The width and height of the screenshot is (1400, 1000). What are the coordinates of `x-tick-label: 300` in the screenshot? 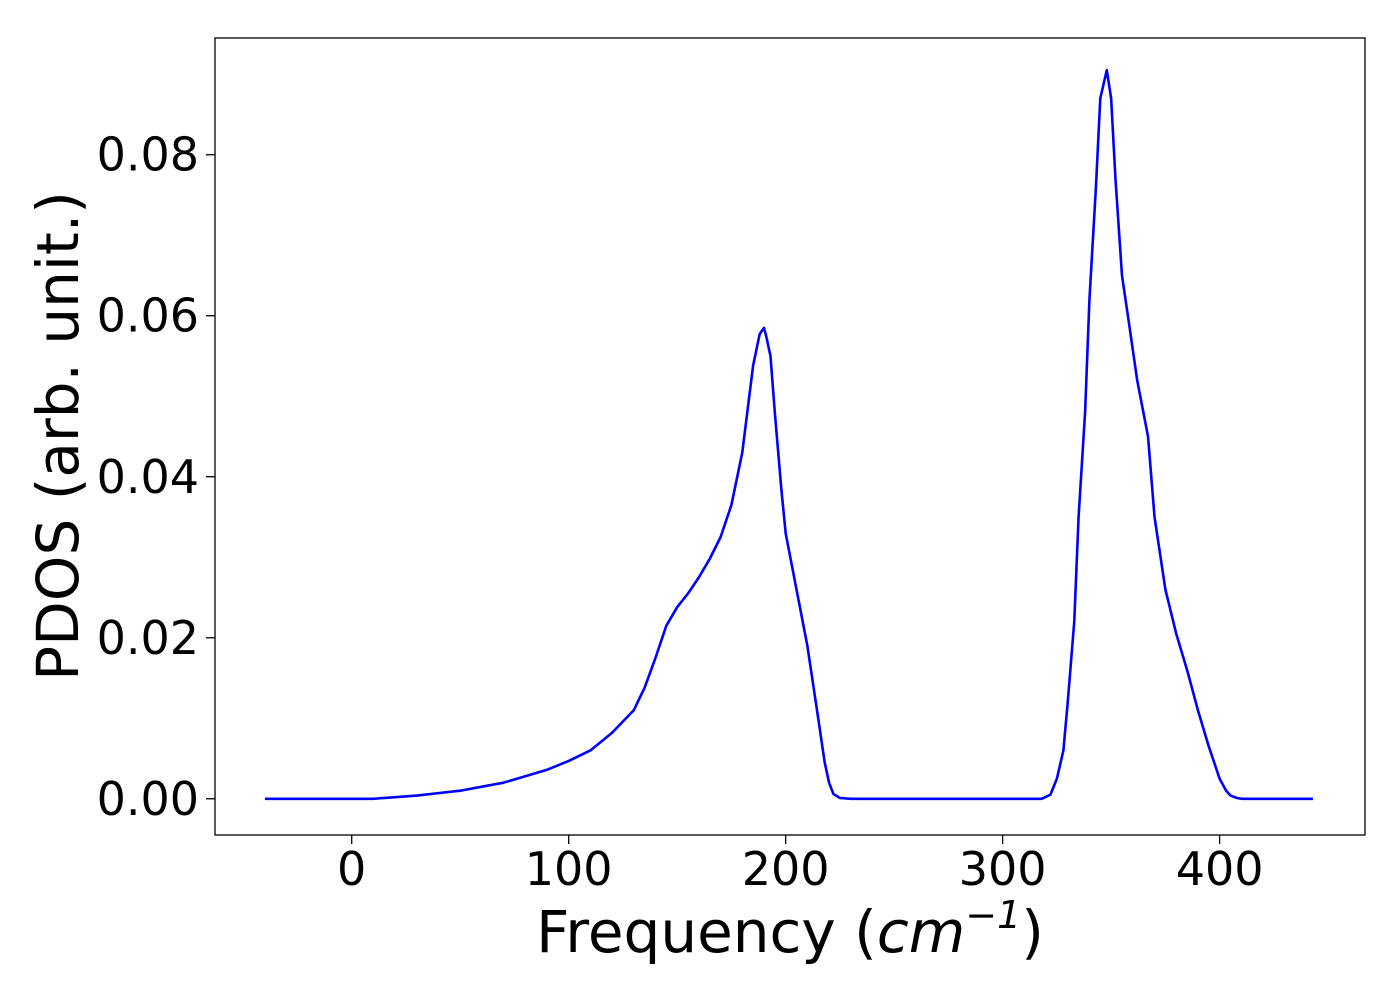 It's located at (1003, 869).